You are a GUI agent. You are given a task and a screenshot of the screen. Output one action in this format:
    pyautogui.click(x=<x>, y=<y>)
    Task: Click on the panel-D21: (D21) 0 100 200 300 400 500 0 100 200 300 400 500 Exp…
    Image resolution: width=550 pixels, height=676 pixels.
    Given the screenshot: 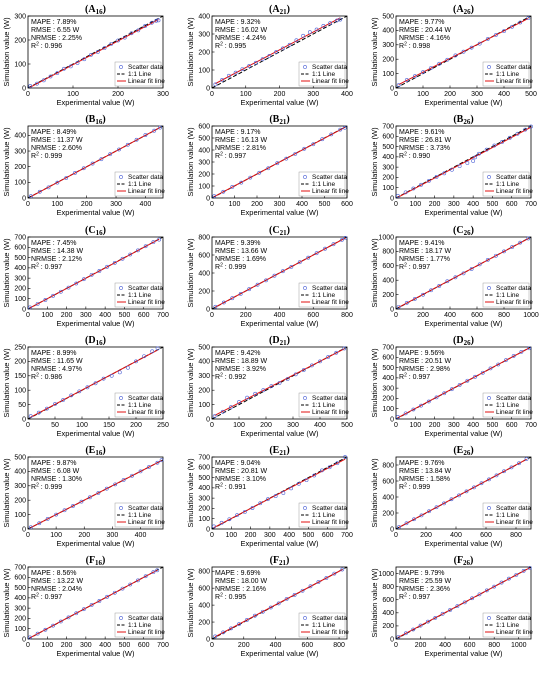 What is the action you would take?
    pyautogui.click(x=269, y=386)
    